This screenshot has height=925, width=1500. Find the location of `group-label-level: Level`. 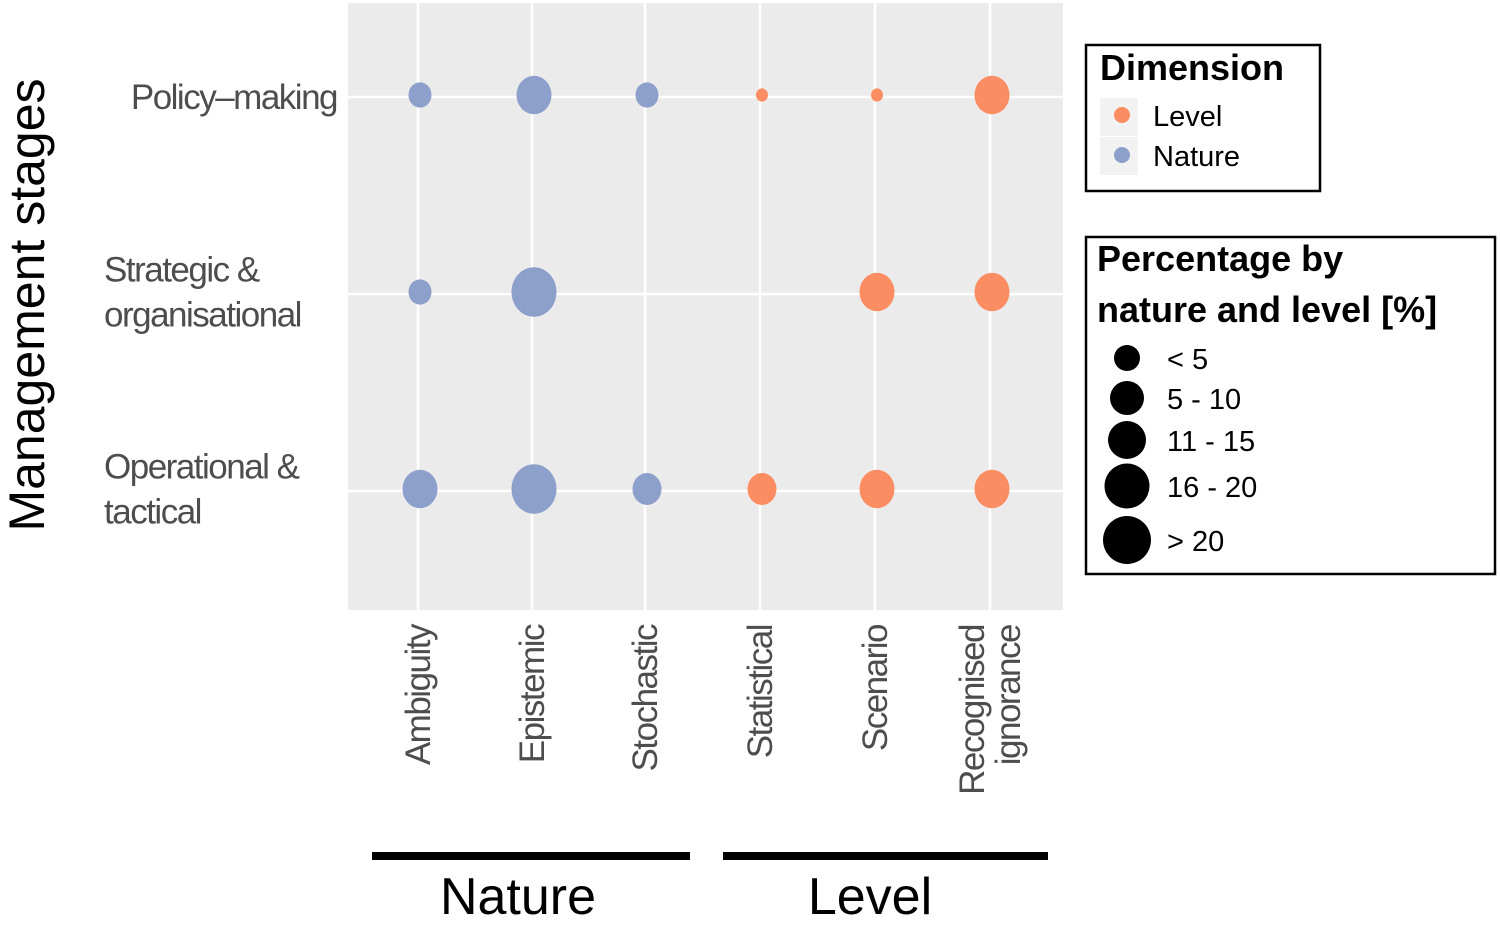

group-label-level: Level is located at coordinates (870, 894).